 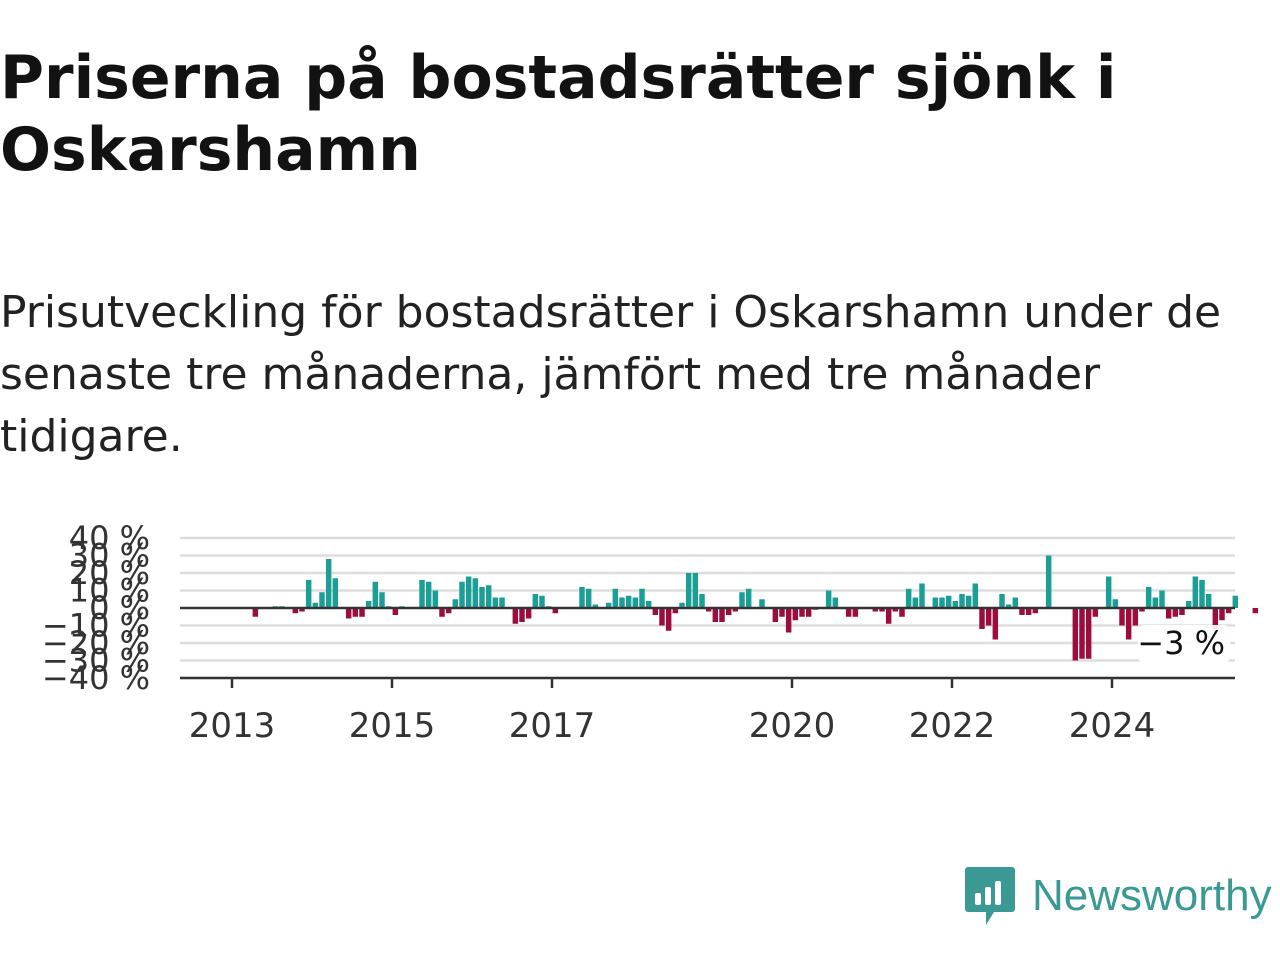 What do you see at coordinates (552, 726) in the screenshot?
I see `x-tick-label: 2017` at bounding box center [552, 726].